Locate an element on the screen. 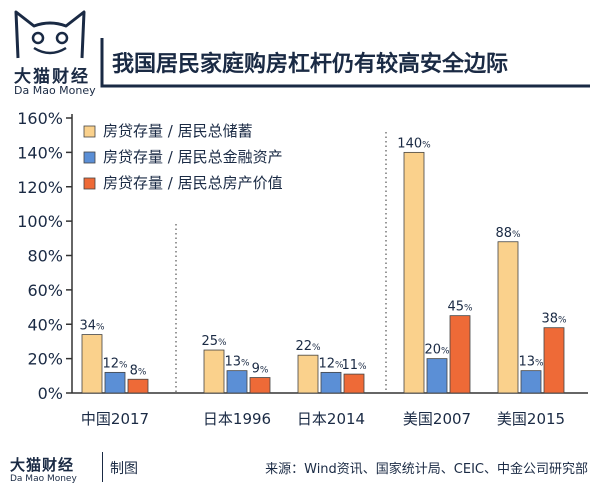 The width and height of the screenshot is (600, 491). data-label: 38% is located at coordinates (554, 319).